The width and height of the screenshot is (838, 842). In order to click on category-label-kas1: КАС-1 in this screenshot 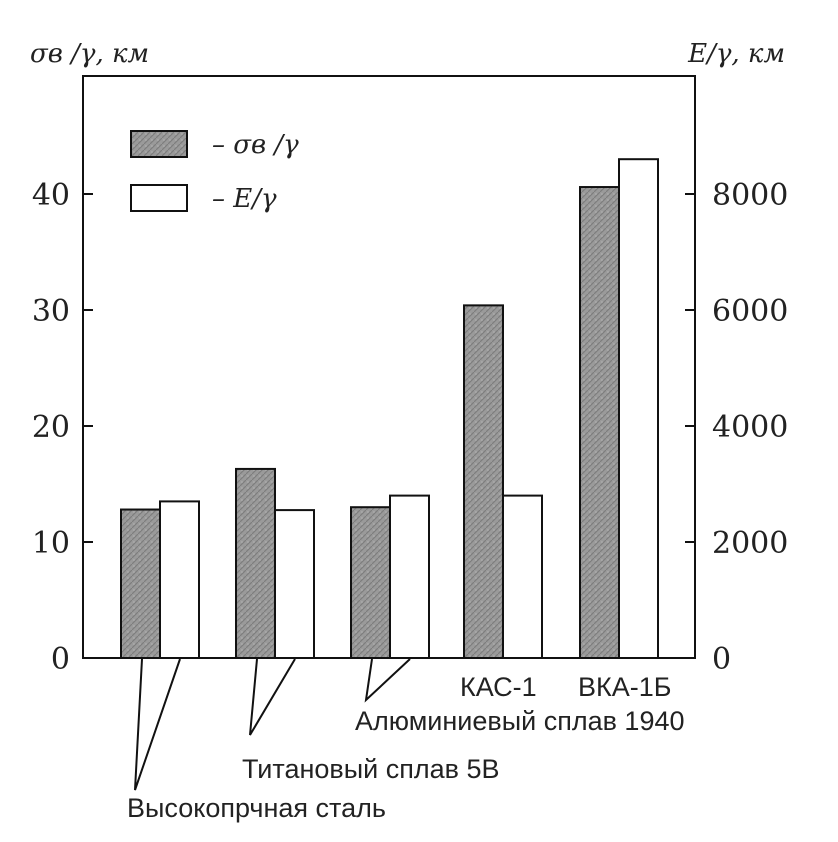, I will do `click(498, 687)`.